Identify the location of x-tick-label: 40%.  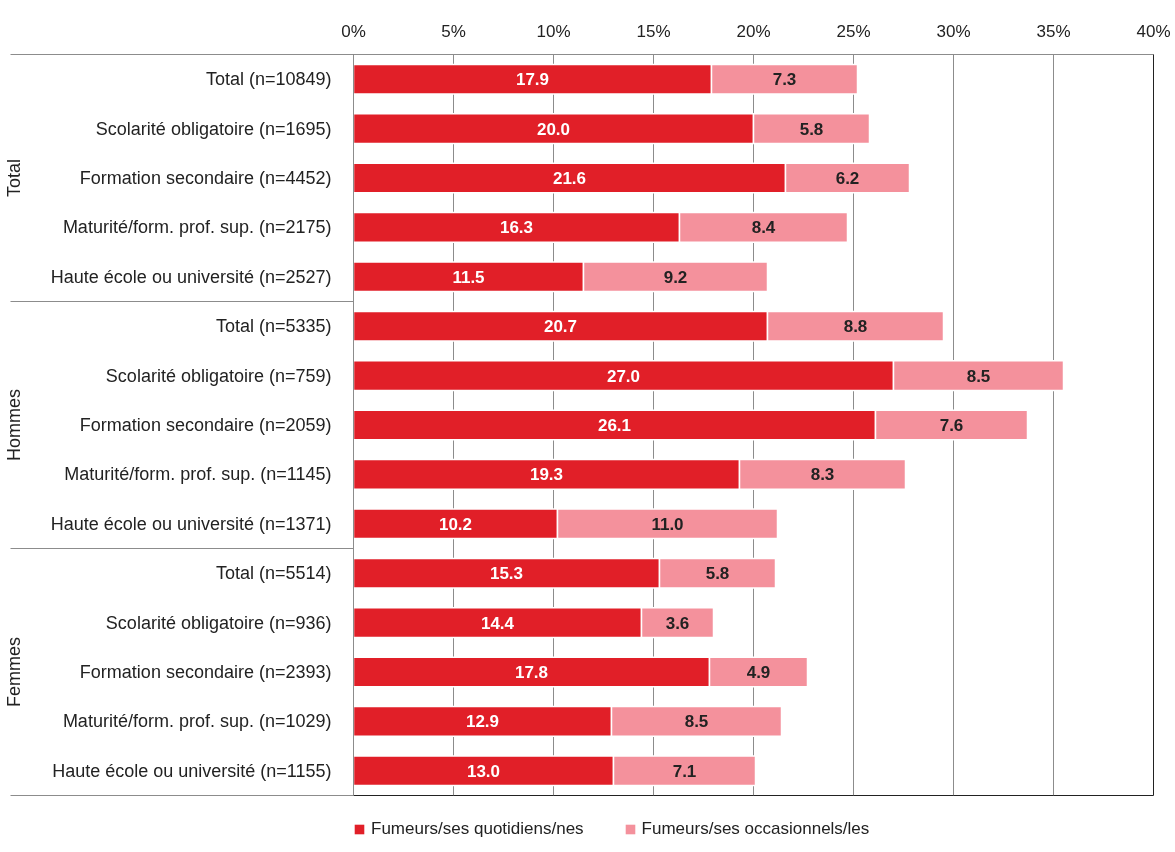
(1153, 31).